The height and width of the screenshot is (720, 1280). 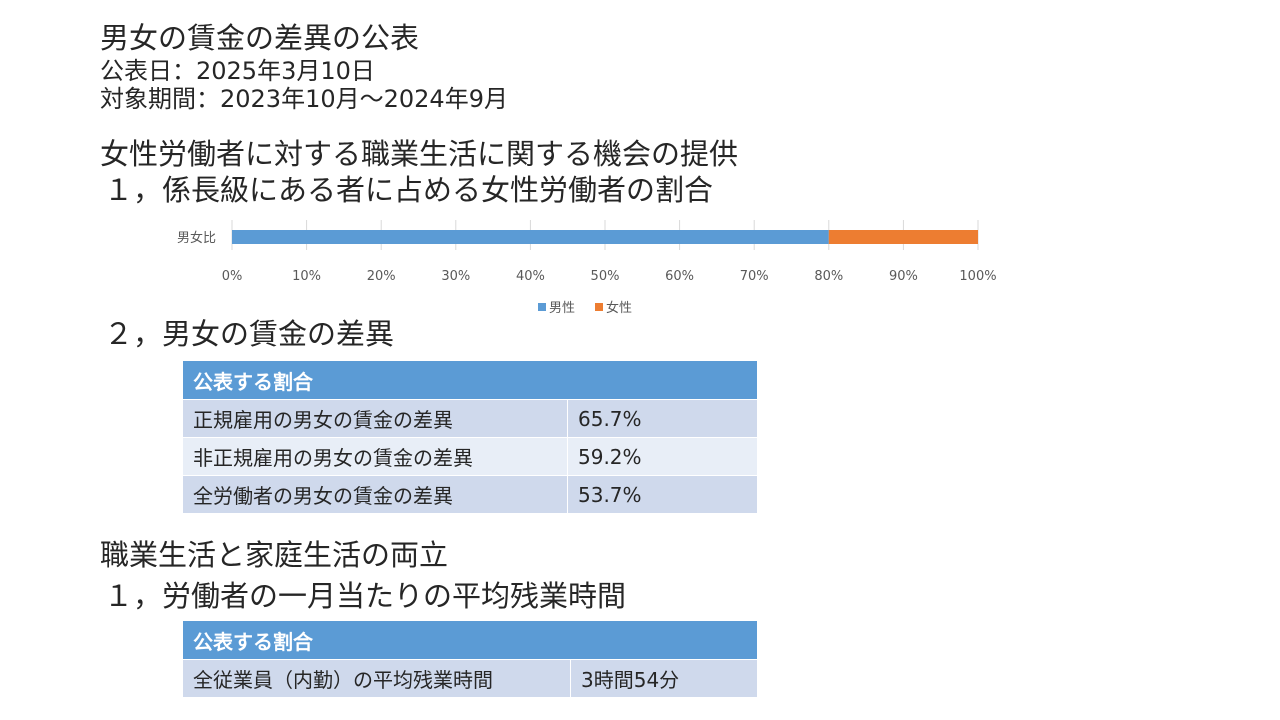 I want to click on chart-bars, so click(x=605, y=237).